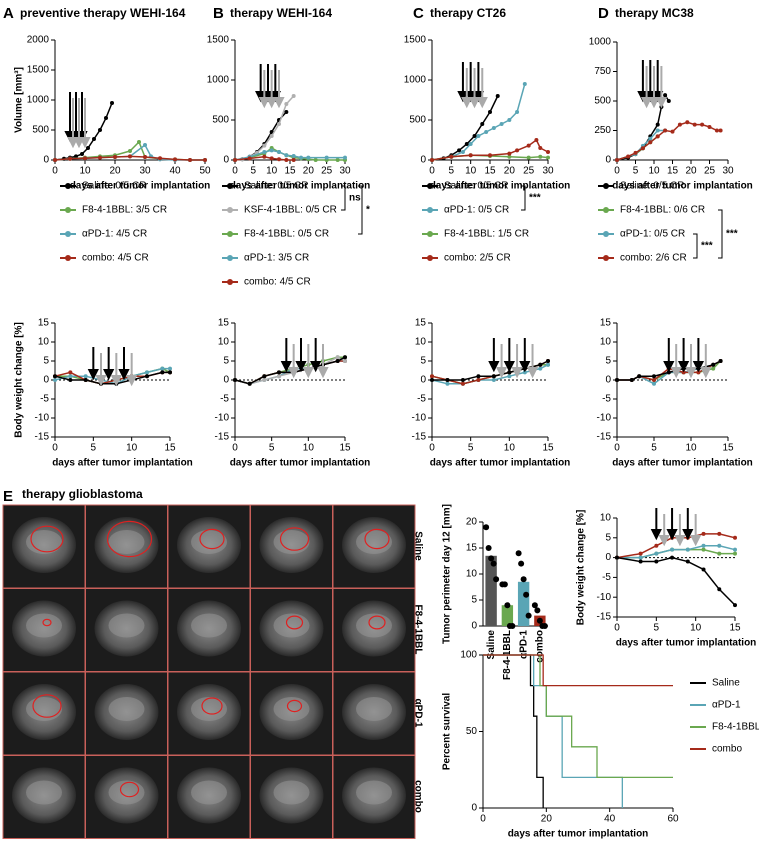  What do you see at coordinates (272, 448) in the screenshot?
I see `x-tick-label: 5` at bounding box center [272, 448].